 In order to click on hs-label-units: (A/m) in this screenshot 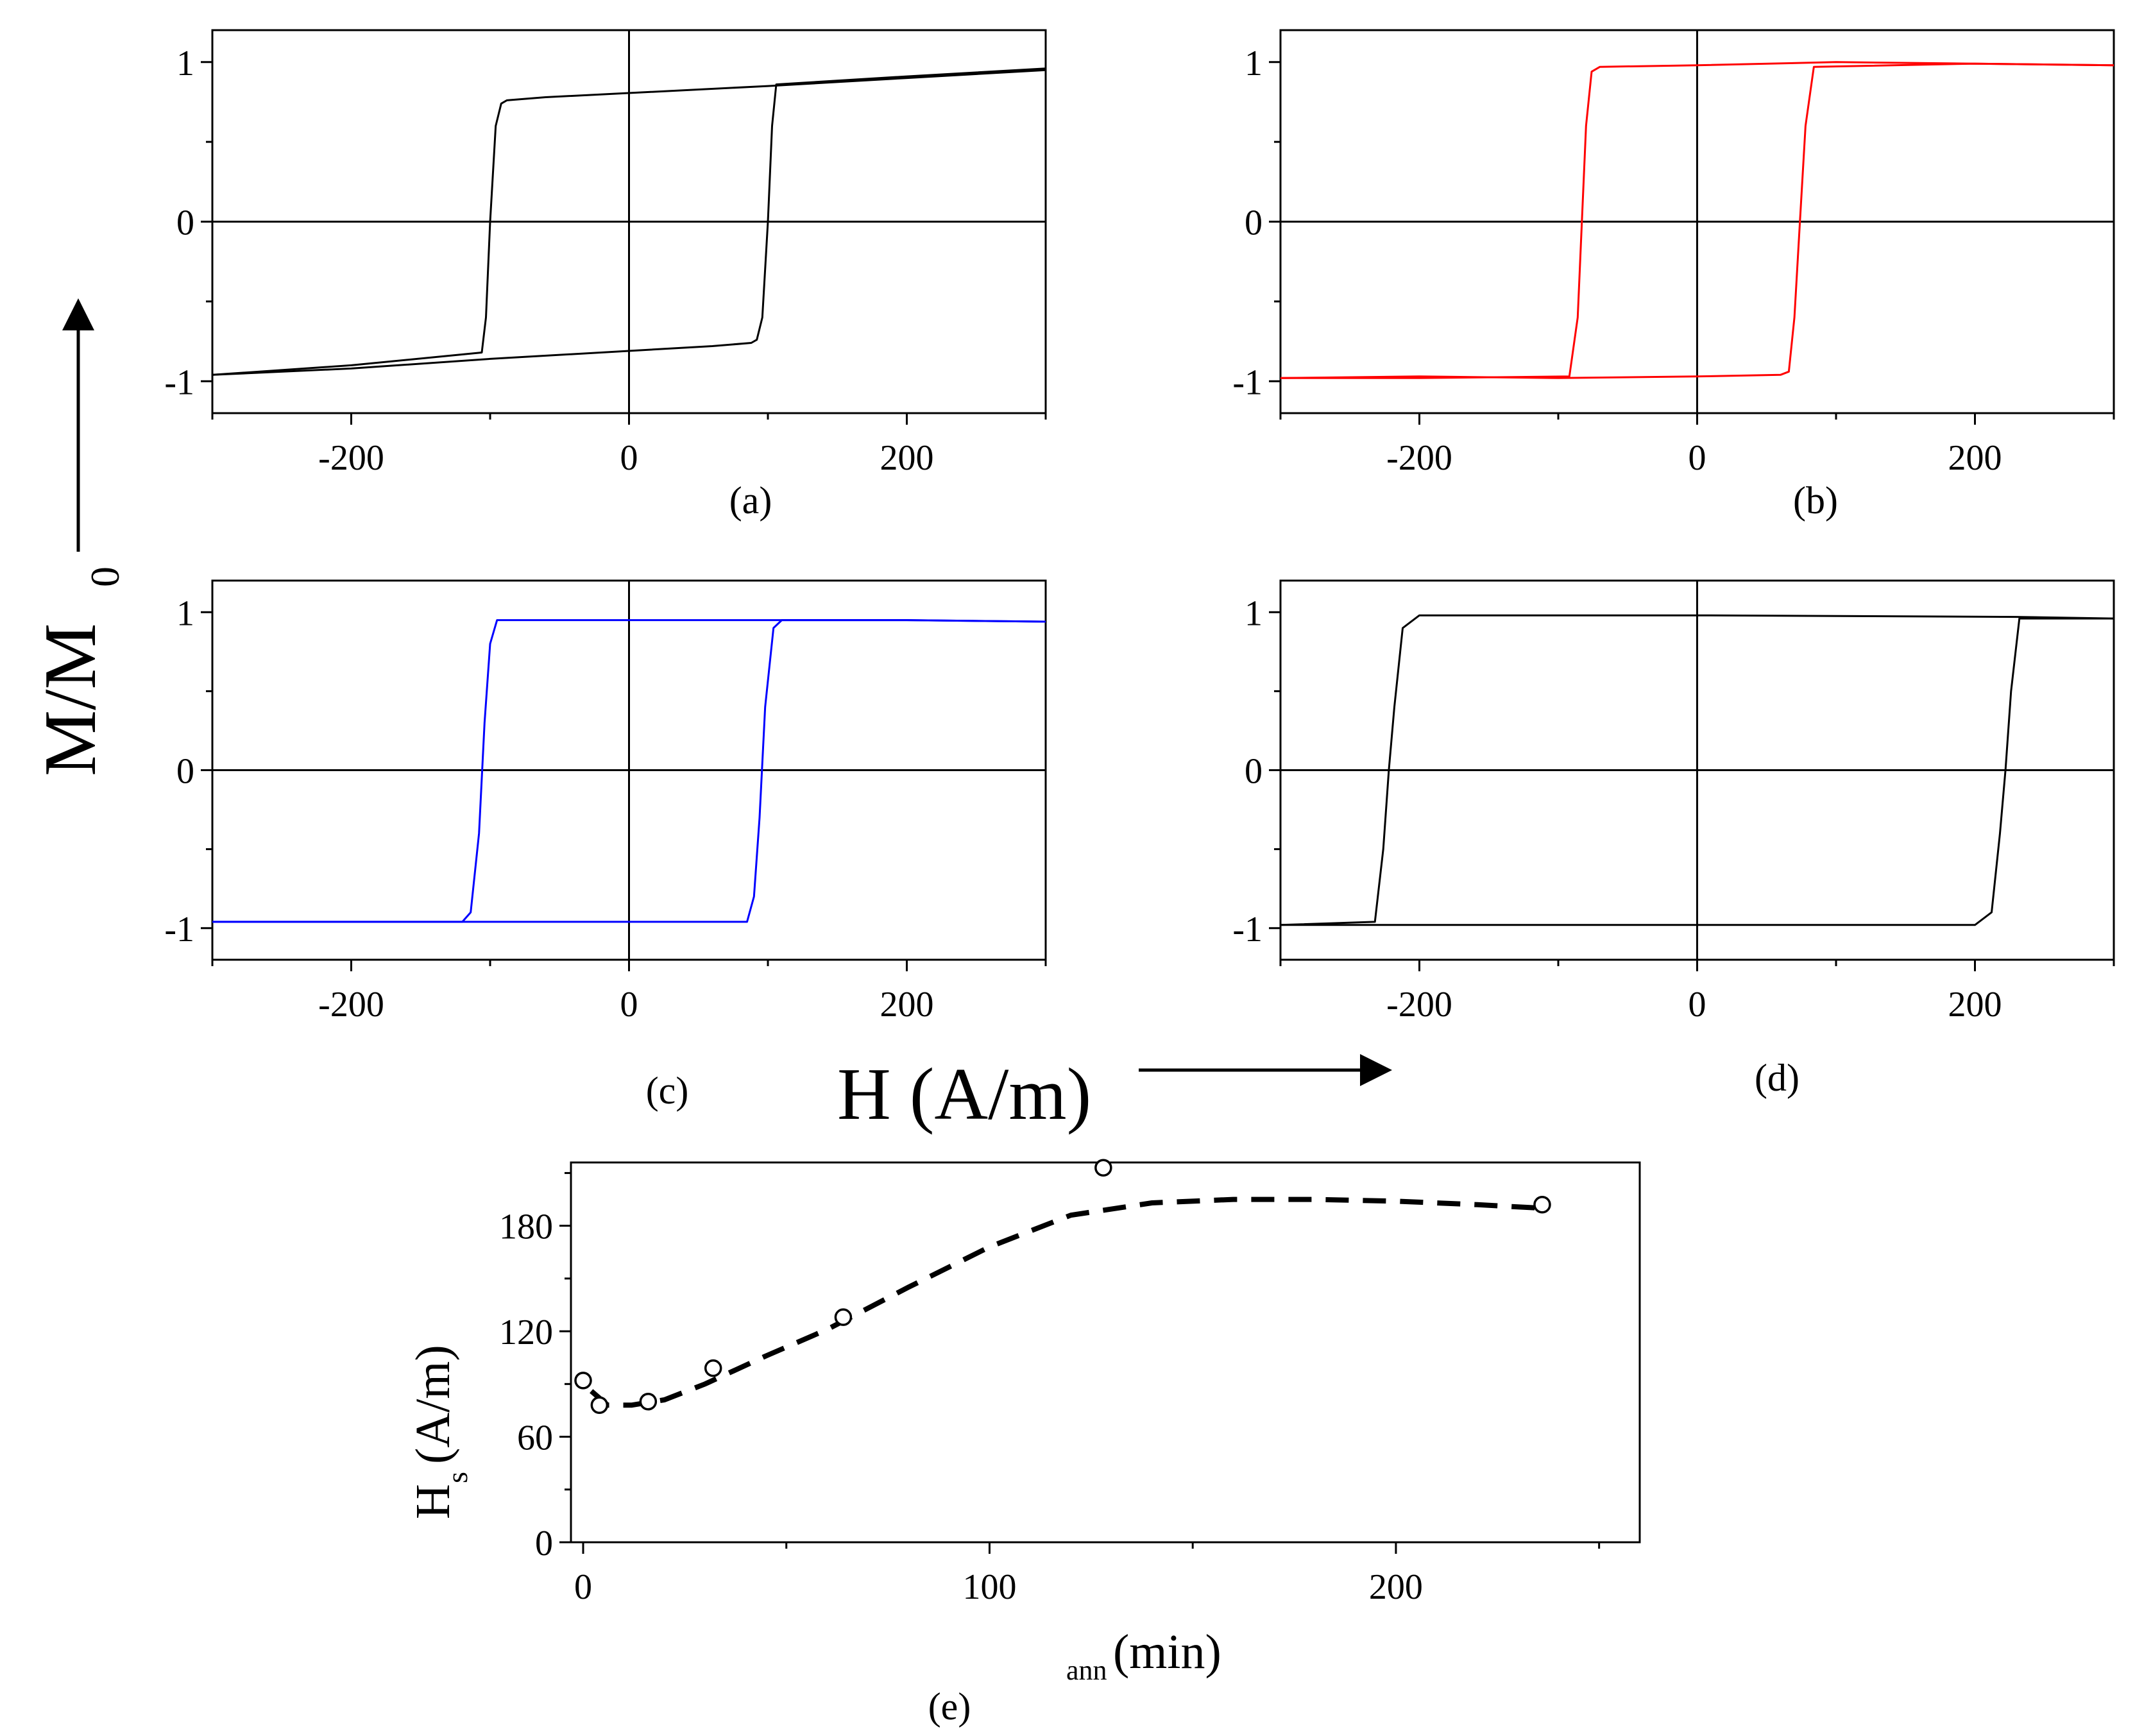, I will do `click(433, 1404)`.